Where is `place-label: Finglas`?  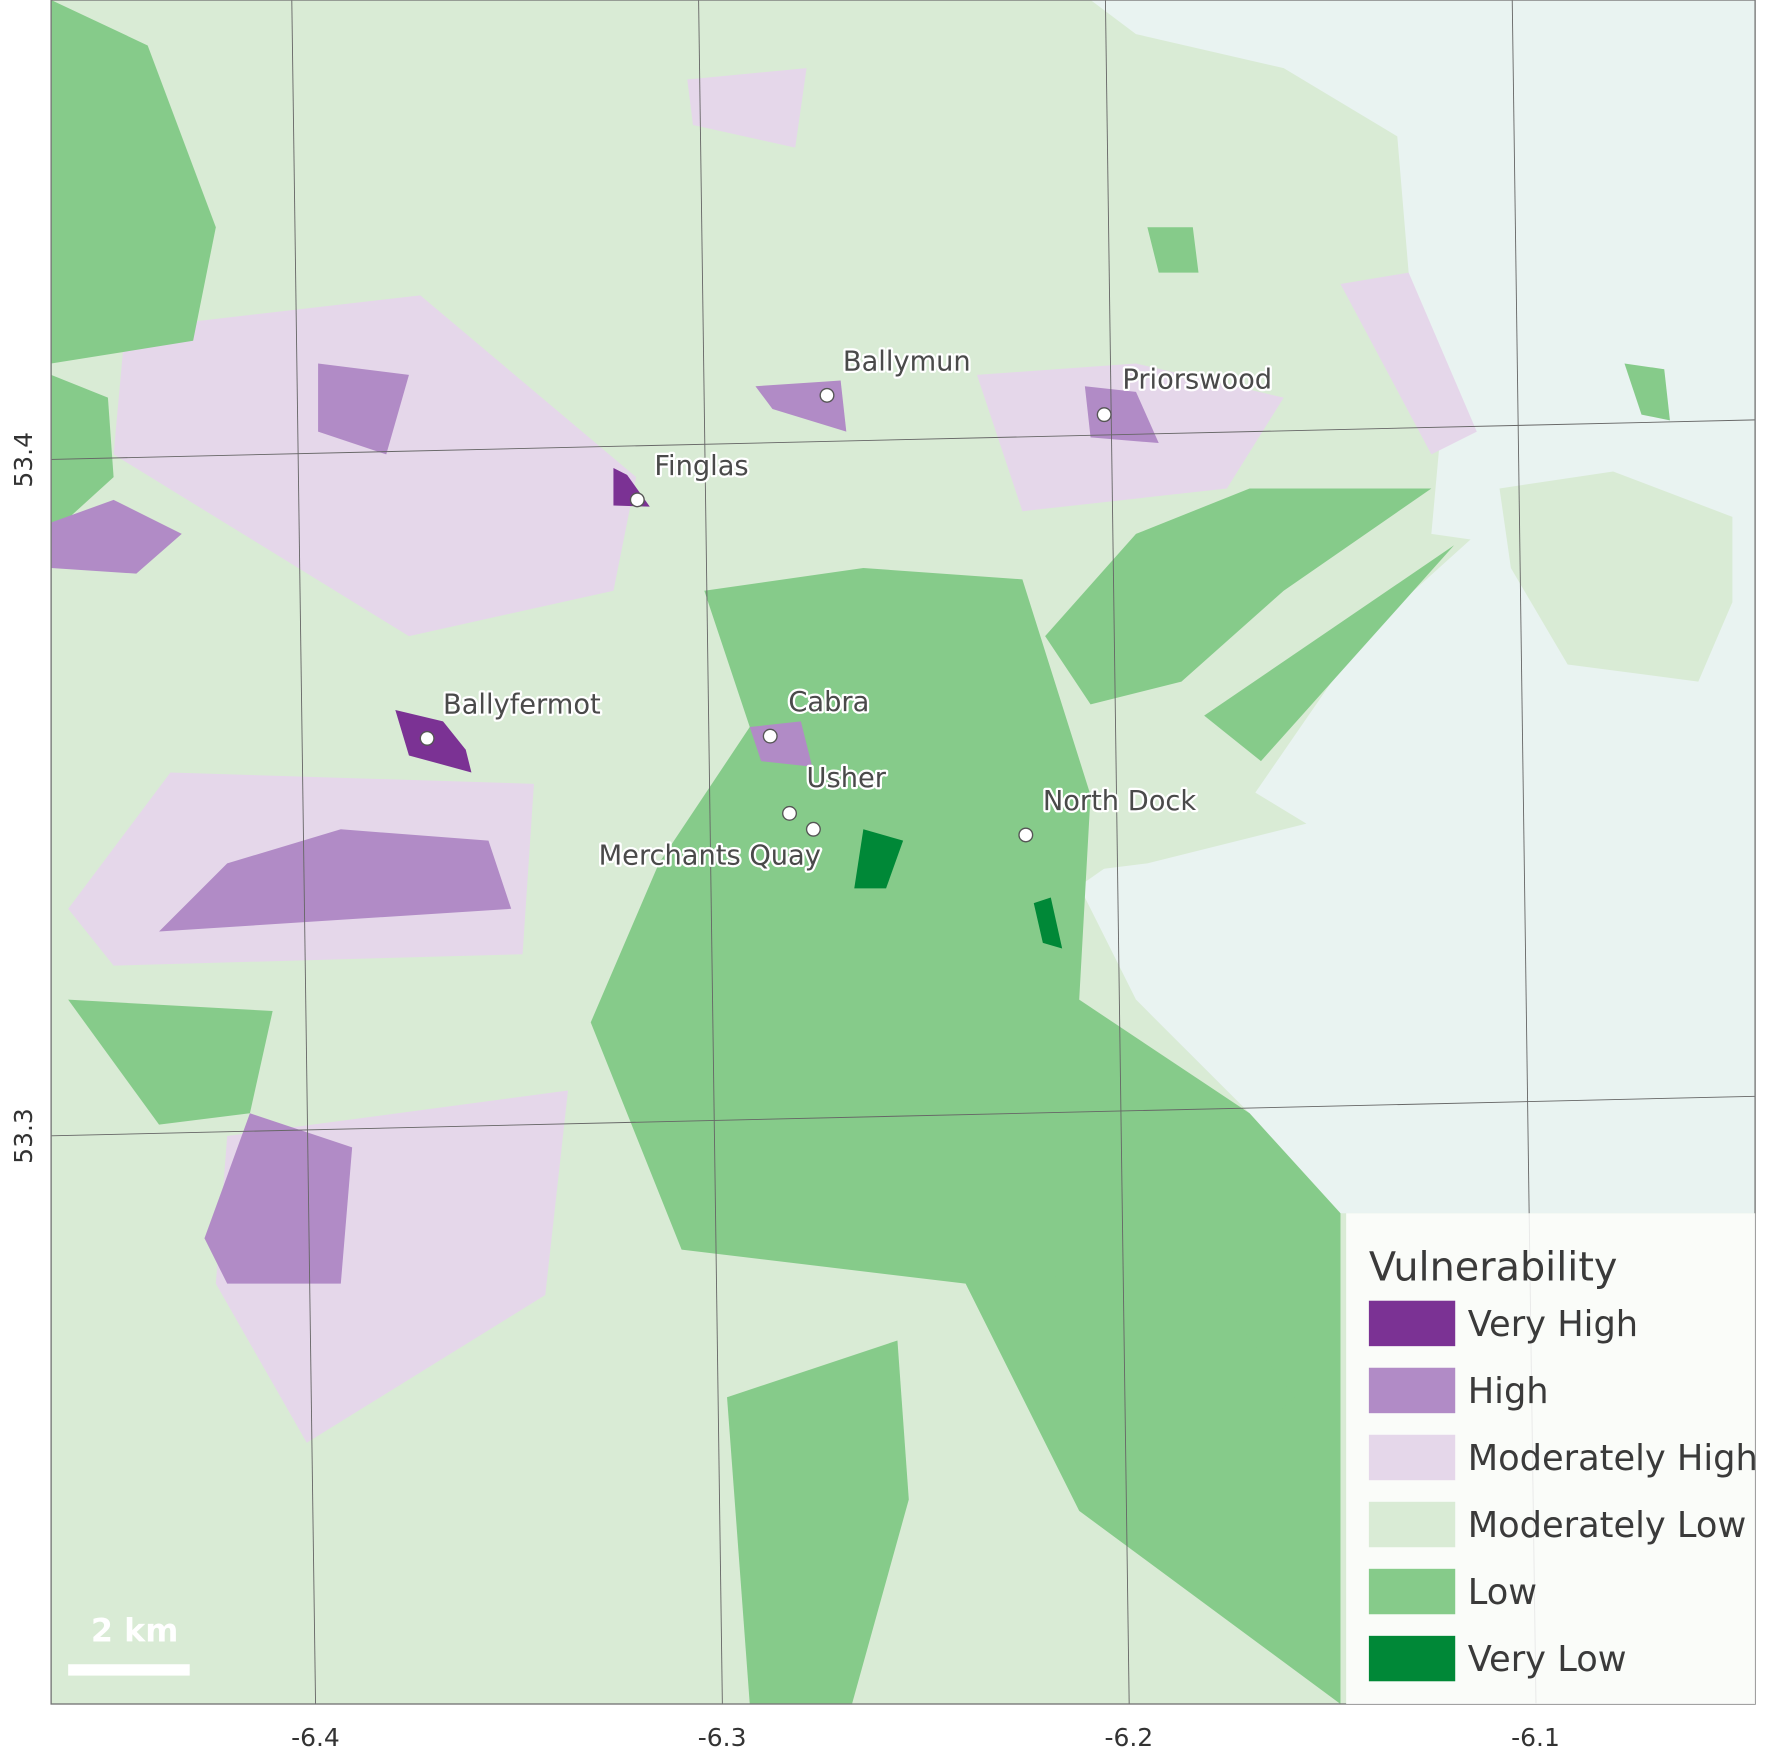 place-label: Finglas is located at coordinates (701, 466).